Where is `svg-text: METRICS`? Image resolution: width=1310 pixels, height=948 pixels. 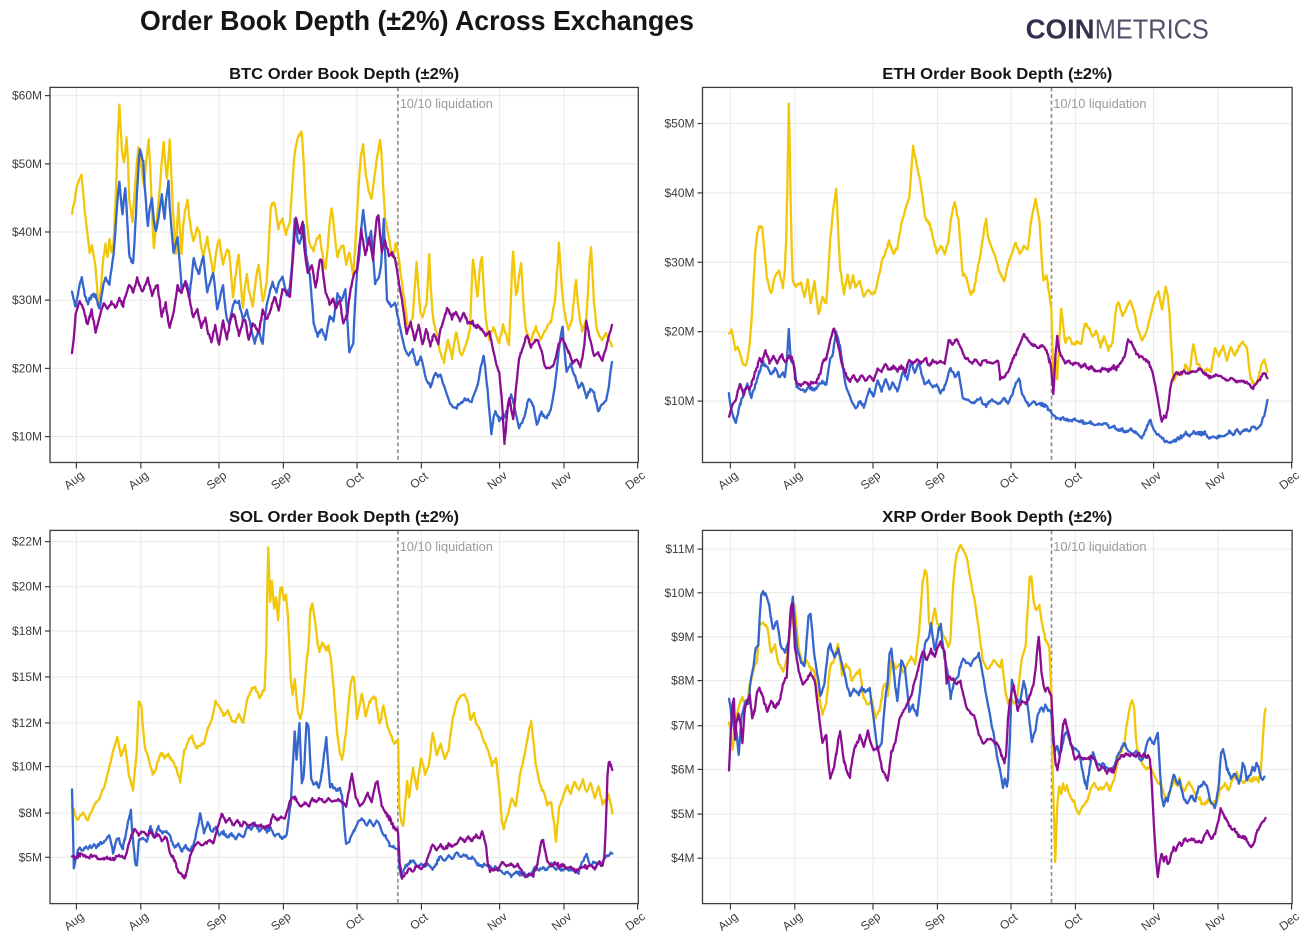
svg-text: METRICS is located at coordinates (1152, 29).